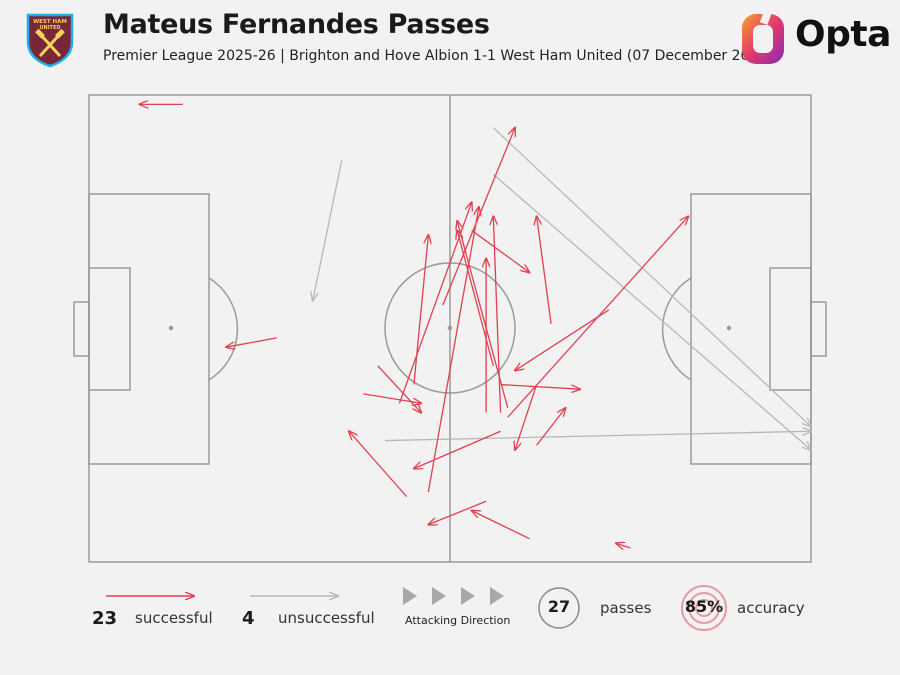 The height and width of the screenshot is (675, 900). I want to click on centre-spot, so click(450, 328).